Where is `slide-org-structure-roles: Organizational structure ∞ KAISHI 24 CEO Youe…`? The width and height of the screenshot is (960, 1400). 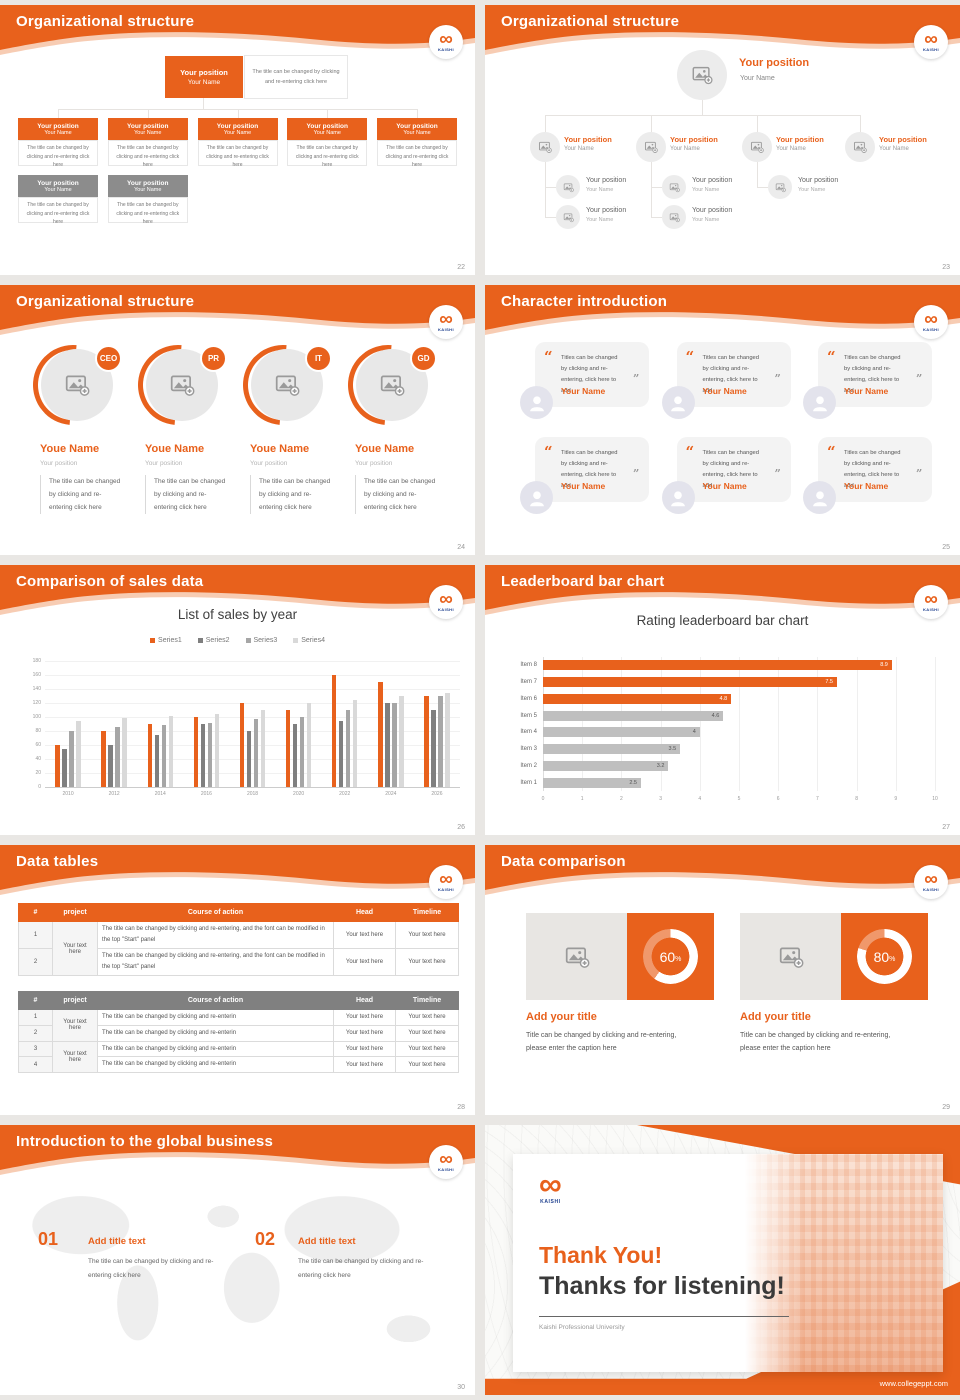
slide-org-structure-roles: Organizational structure ∞ KAISHI 24 CEO Youe… is located at coordinates (237, 420).